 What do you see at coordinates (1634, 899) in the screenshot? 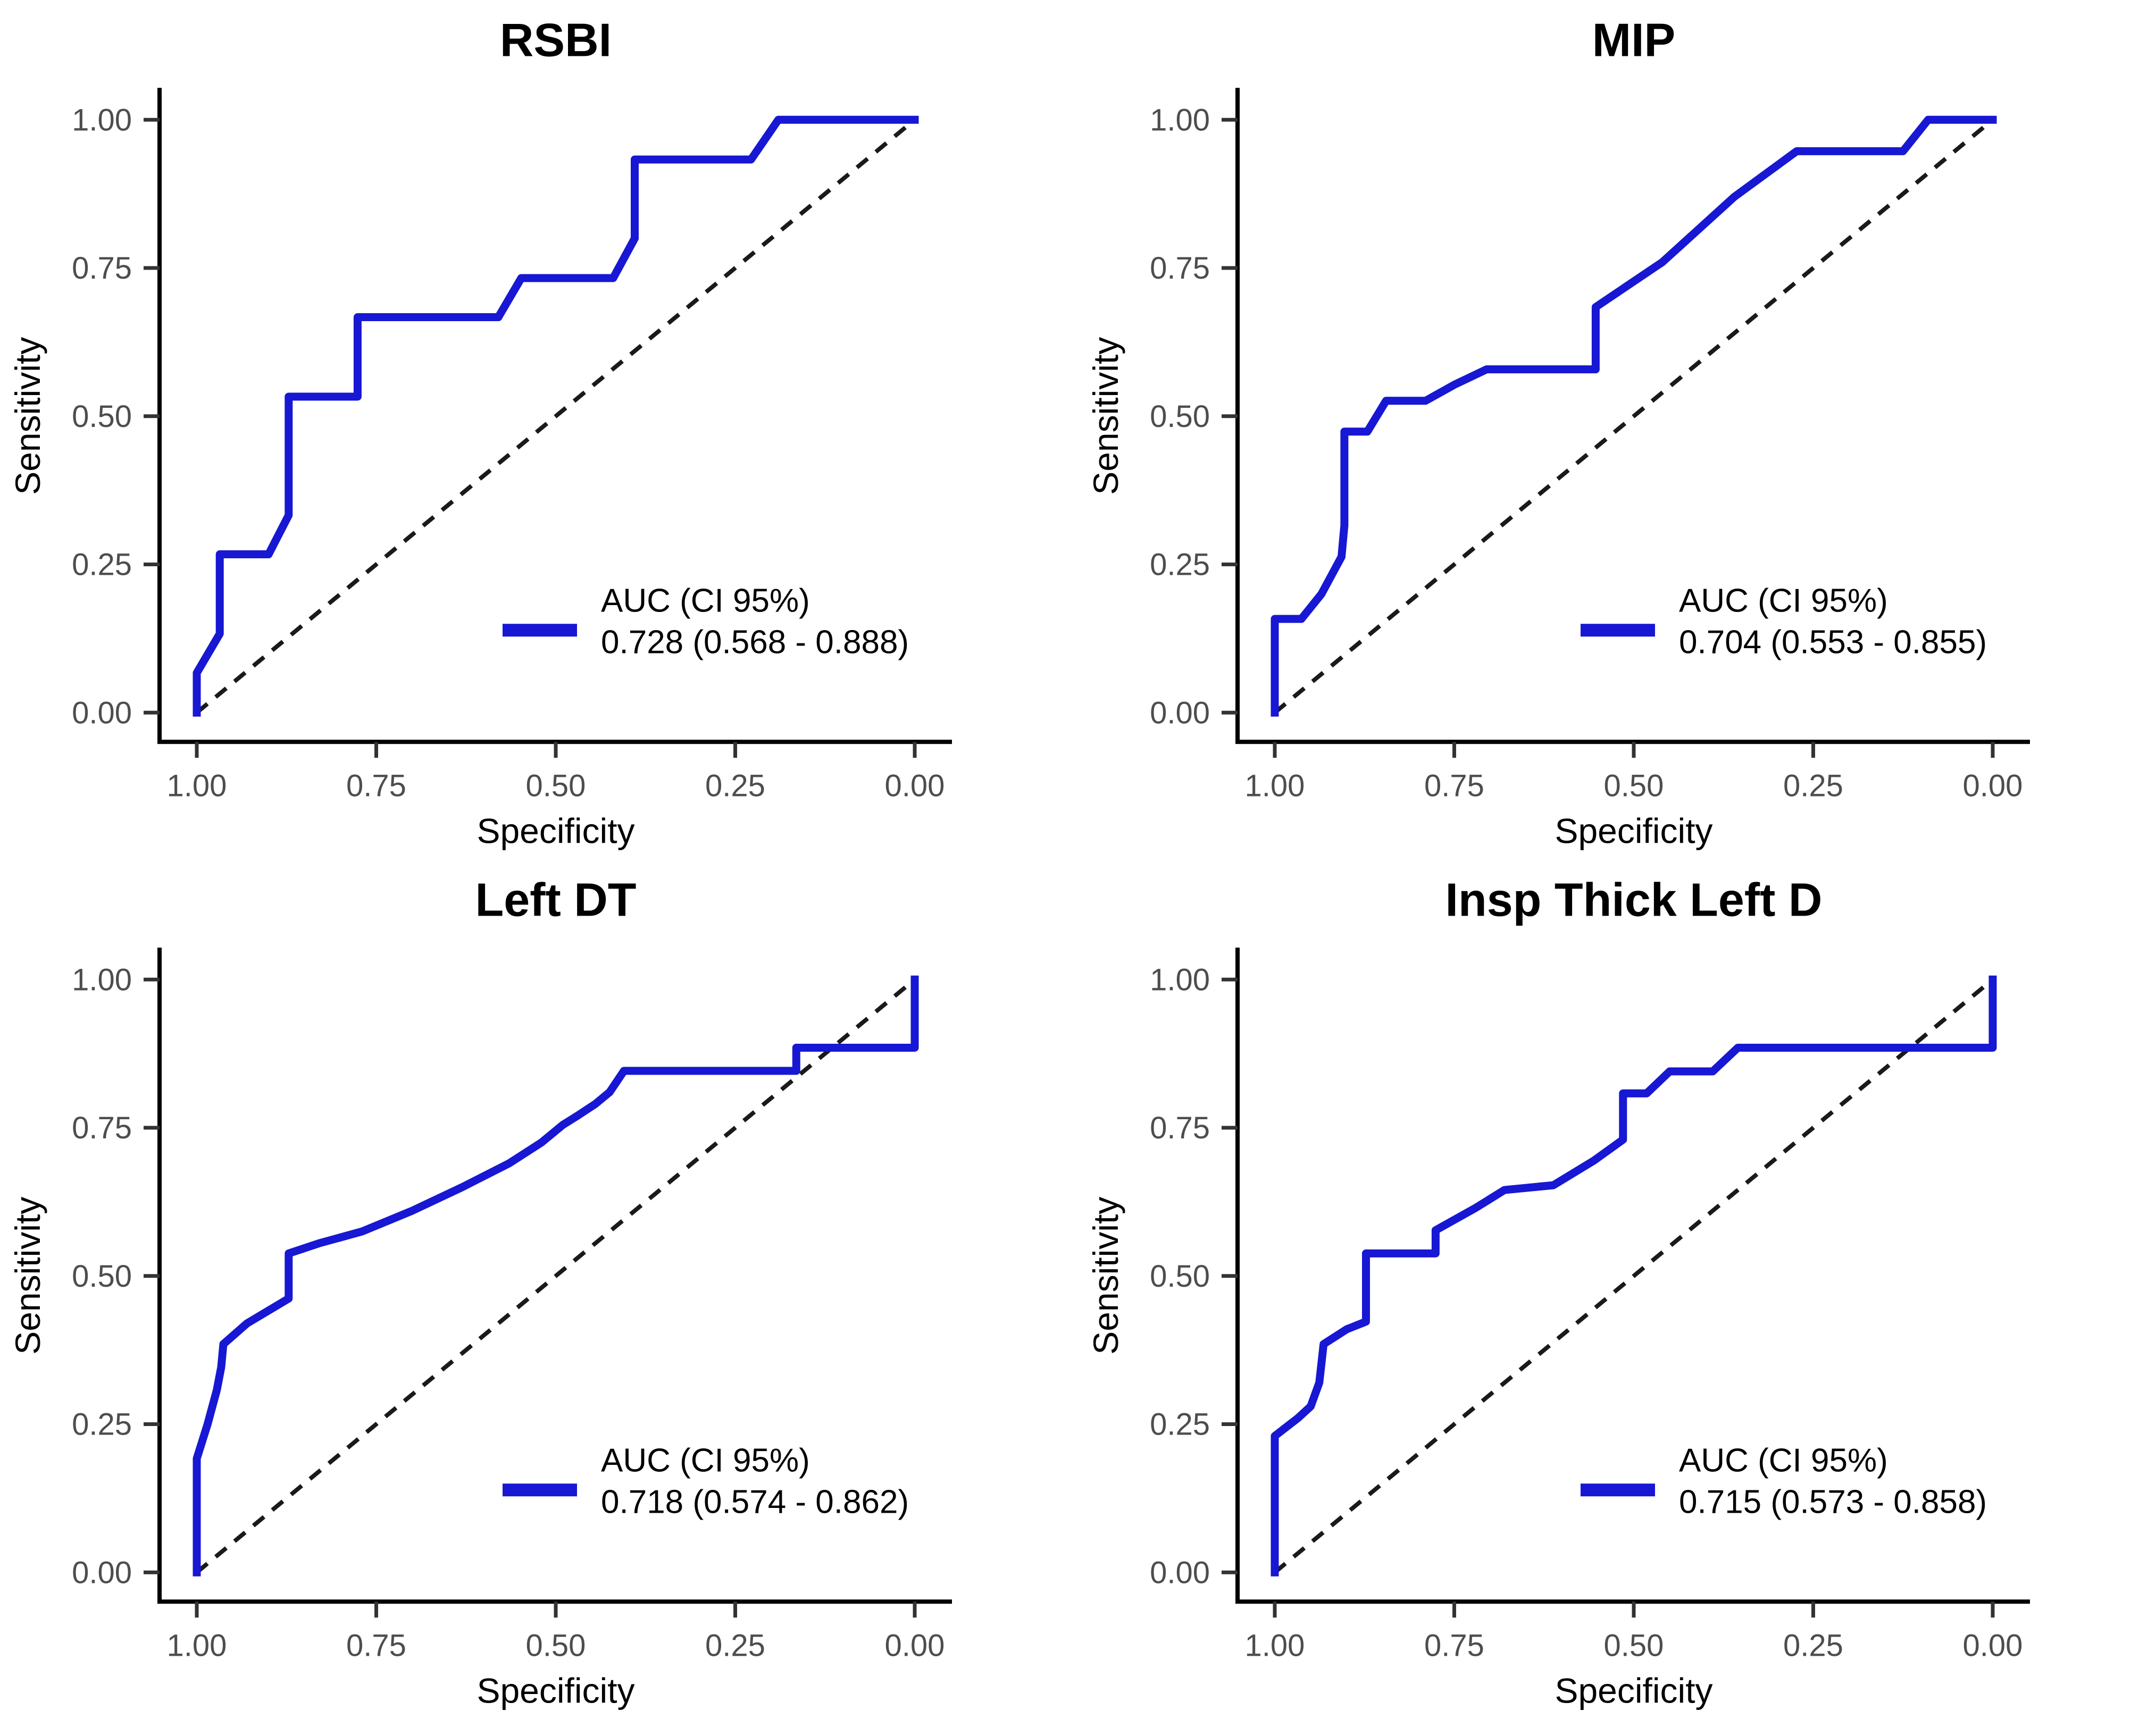
I see `panel-title: Insp Thick Left D` at bounding box center [1634, 899].